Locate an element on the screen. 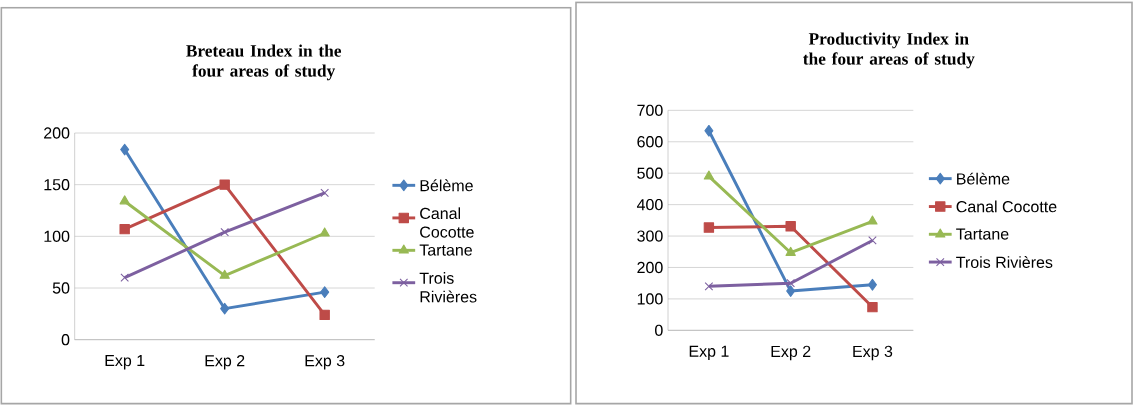  y-tick-label: 500 is located at coordinates (650, 173).